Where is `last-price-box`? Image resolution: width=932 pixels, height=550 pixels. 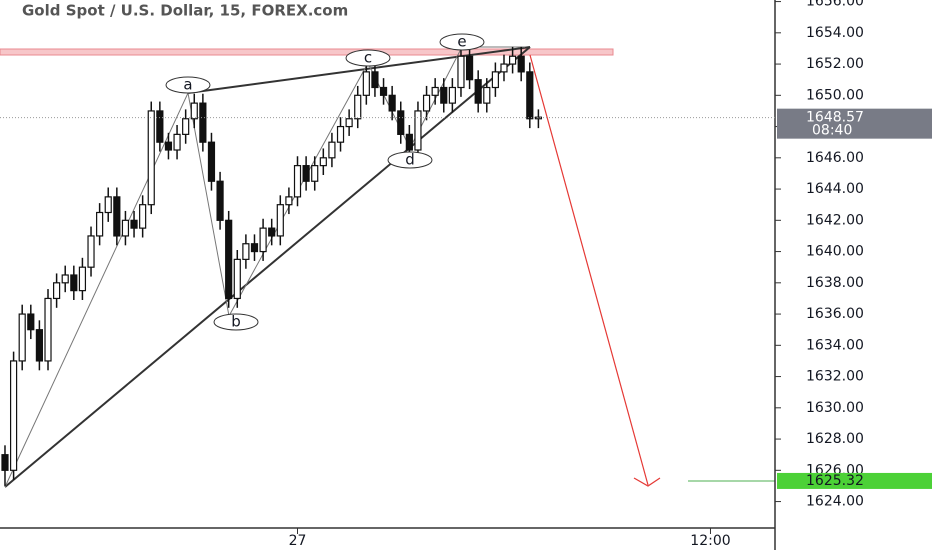 last-price-box is located at coordinates (854, 123).